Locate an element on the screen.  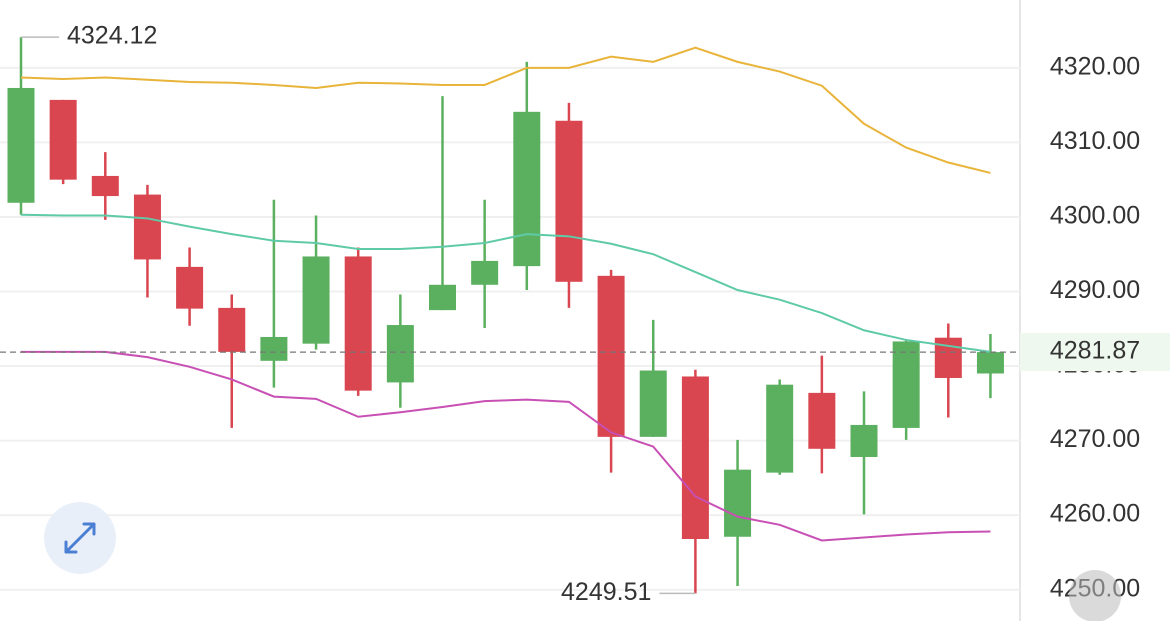
overlay-button is located at coordinates (1095, 595).